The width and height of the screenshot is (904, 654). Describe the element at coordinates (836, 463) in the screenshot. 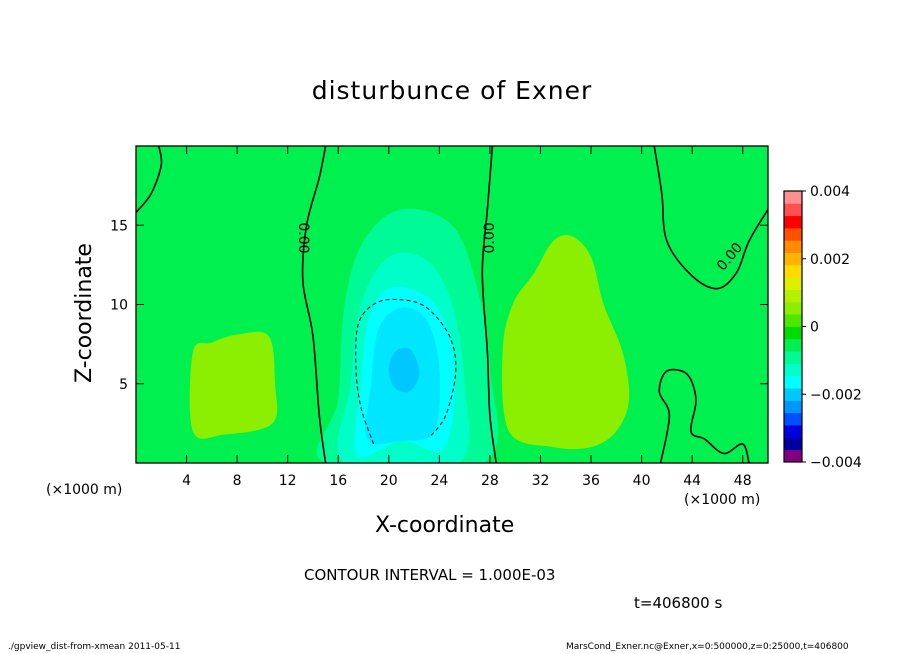

I see `colorbar-label-4: −0.004` at that location.